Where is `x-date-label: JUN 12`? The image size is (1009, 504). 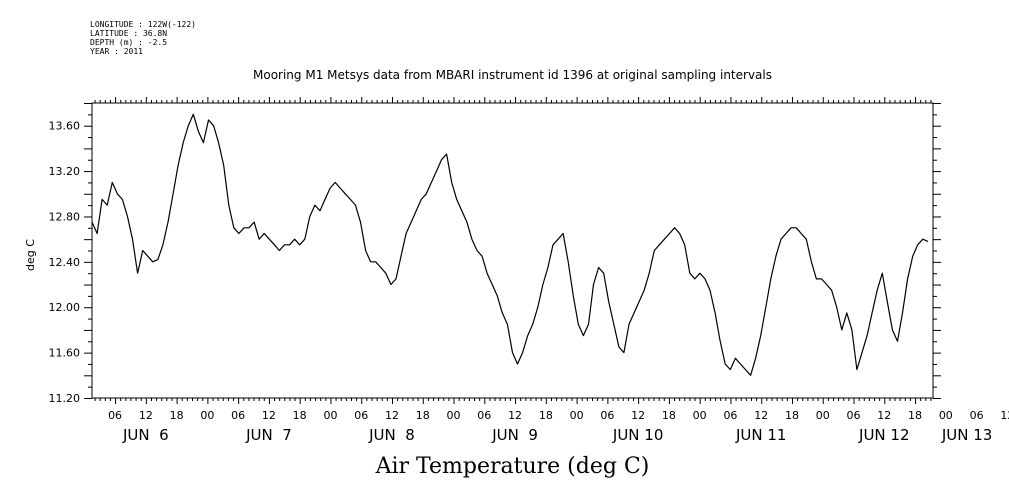 x-date-label: JUN 12 is located at coordinates (883, 435).